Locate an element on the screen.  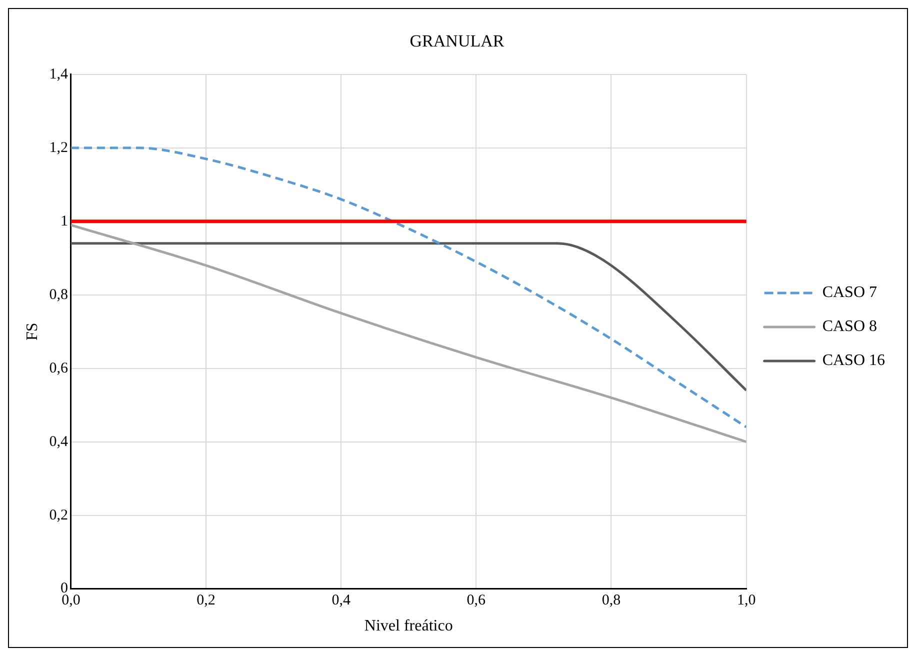
legend-label: CASO 7 is located at coordinates (850, 293).